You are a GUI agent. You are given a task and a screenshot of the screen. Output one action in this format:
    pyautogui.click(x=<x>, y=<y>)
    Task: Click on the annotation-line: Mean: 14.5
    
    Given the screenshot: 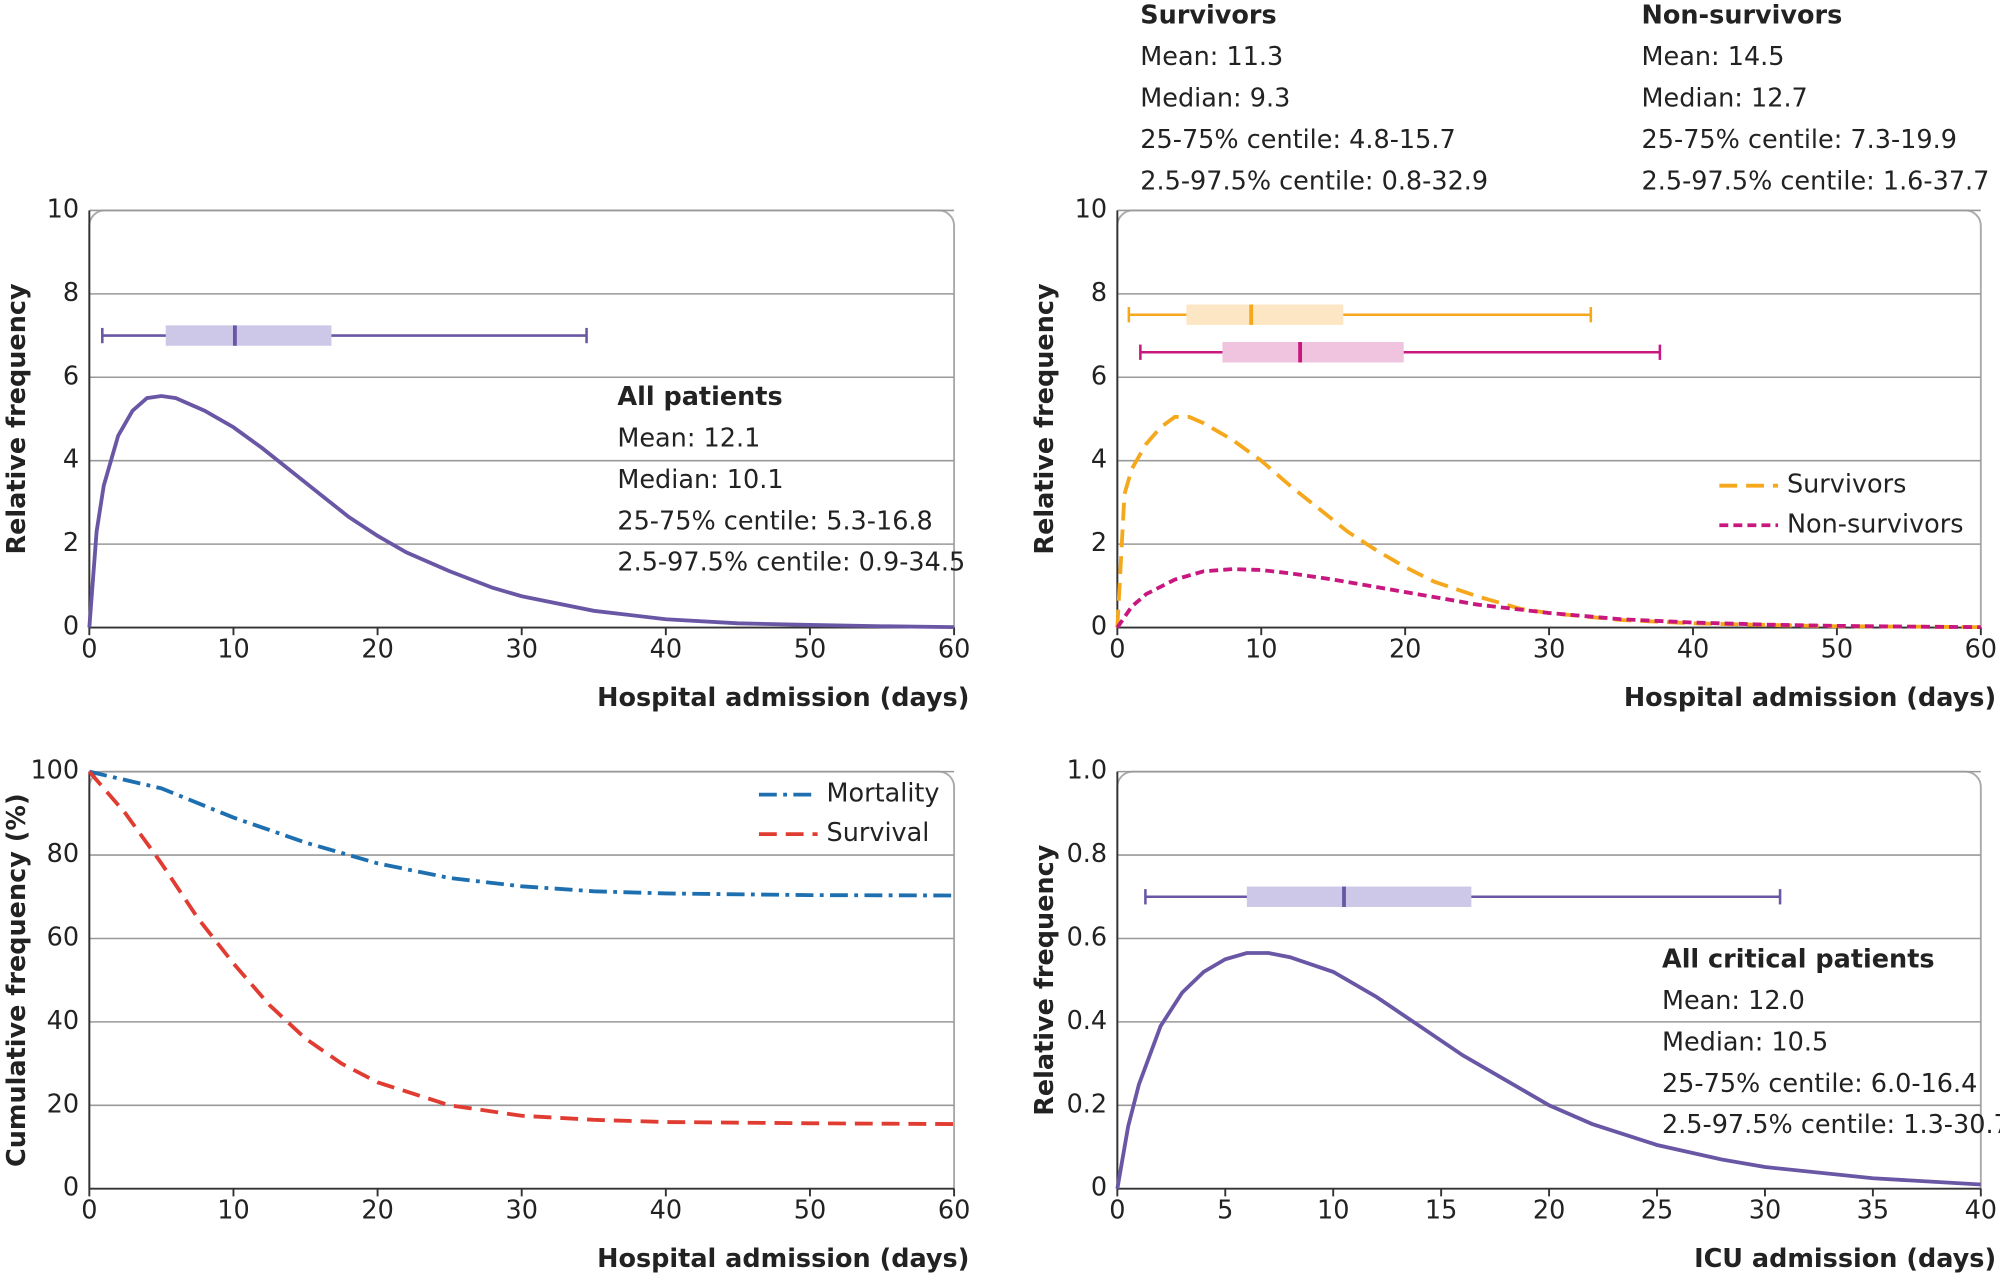 What is the action you would take?
    pyautogui.click(x=1713, y=57)
    